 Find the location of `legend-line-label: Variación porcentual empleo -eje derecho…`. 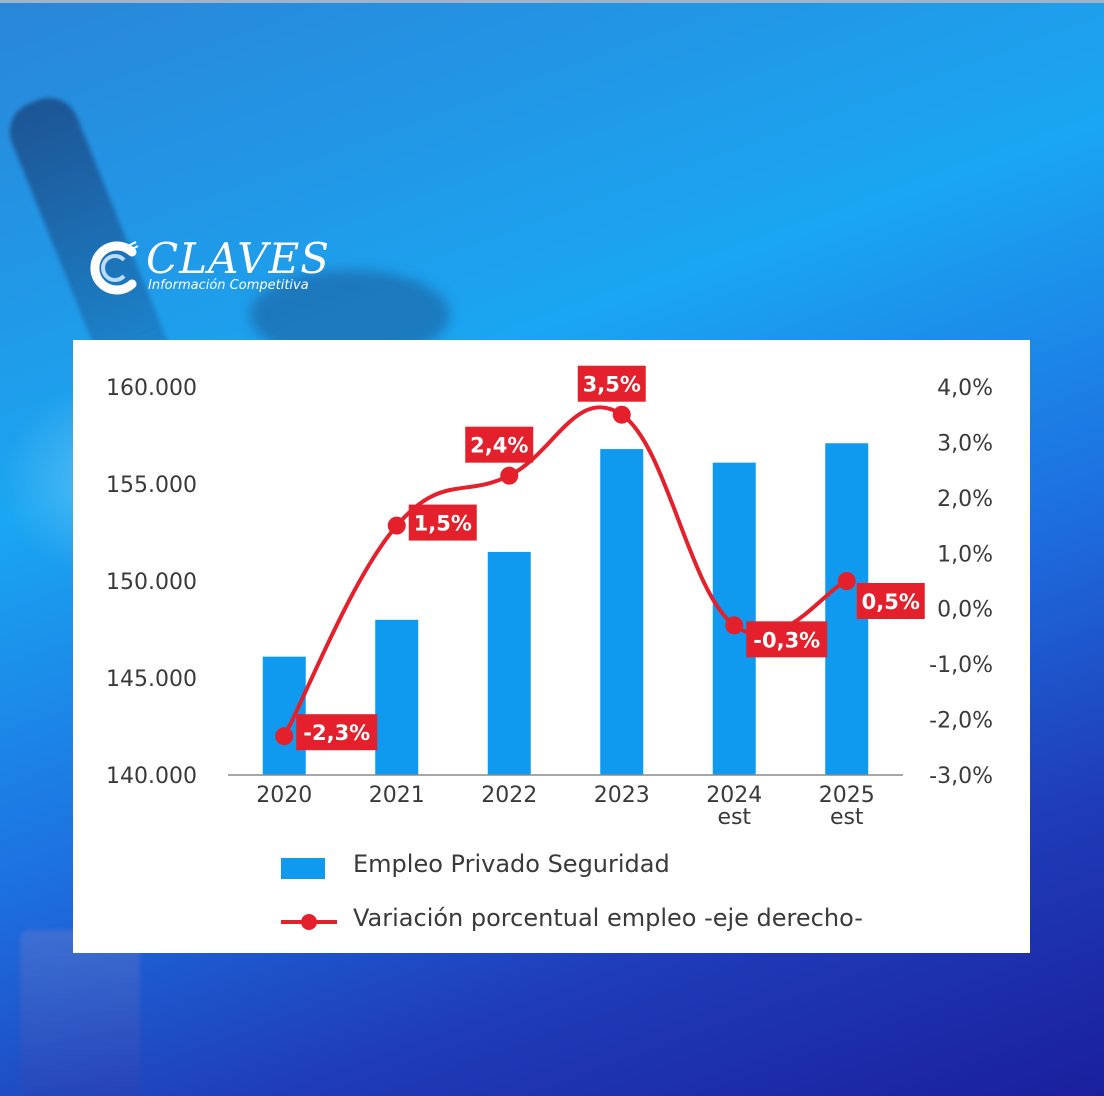

legend-line-label: Variación porcentual empleo -eje derecho… is located at coordinates (608, 918).